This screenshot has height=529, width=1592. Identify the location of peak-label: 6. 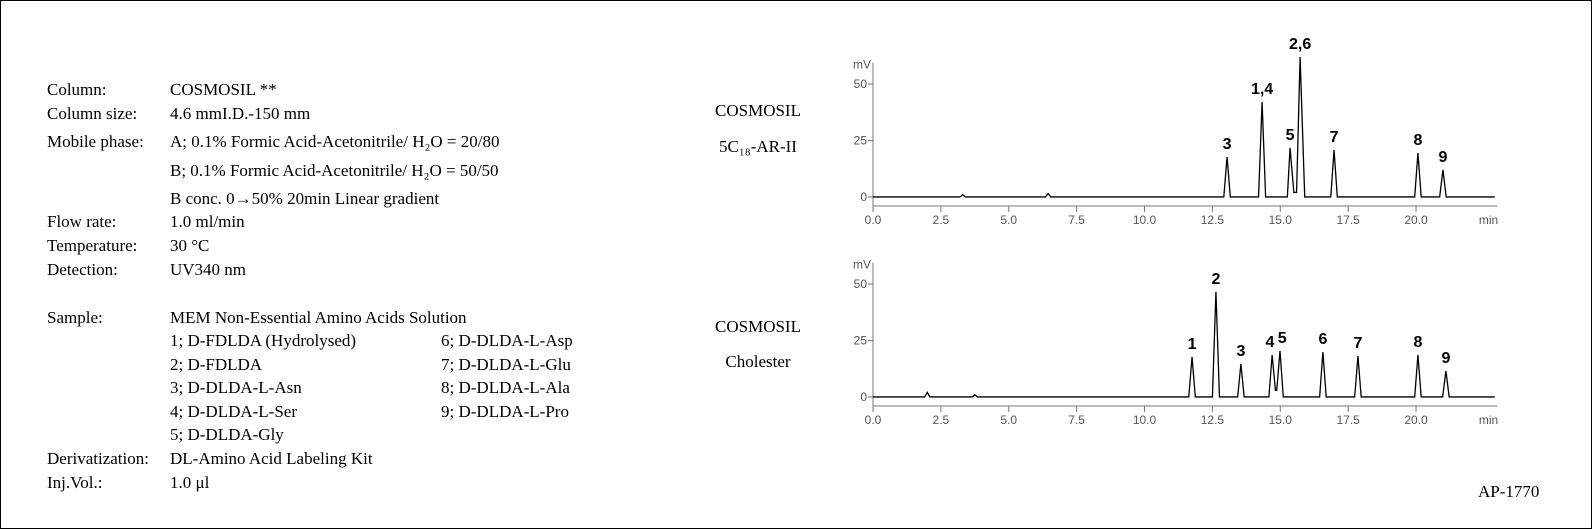
(1322, 339).